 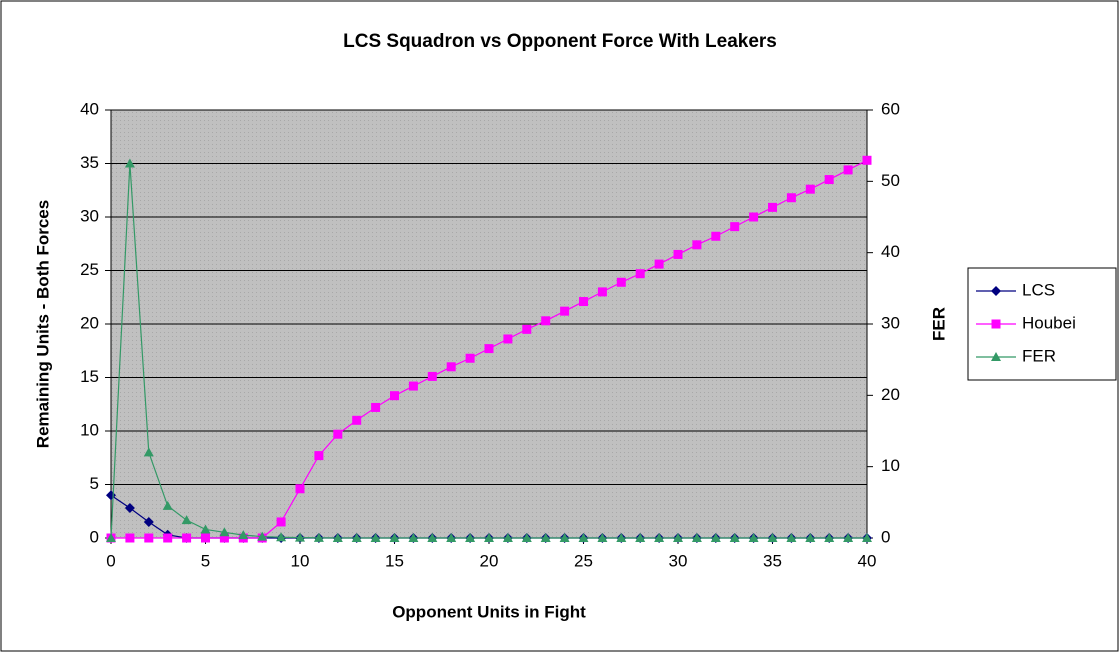 What do you see at coordinates (89, 215) in the screenshot?
I see `y-tick-label: 30` at bounding box center [89, 215].